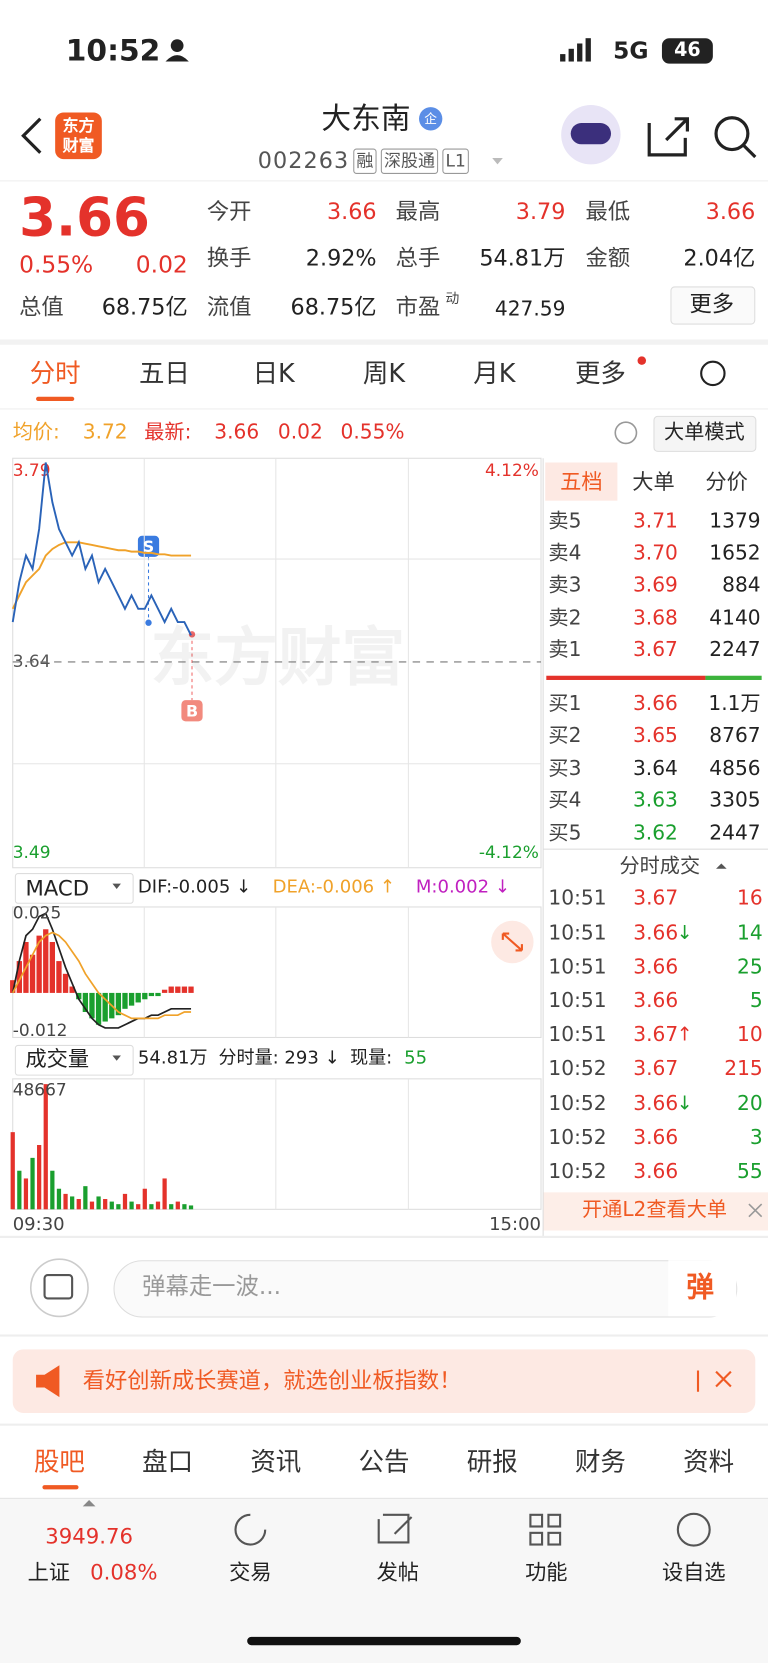 The image size is (768, 1663). Describe the element at coordinates (57, 888) in the screenshot. I see `macd-selector: MACD` at that location.